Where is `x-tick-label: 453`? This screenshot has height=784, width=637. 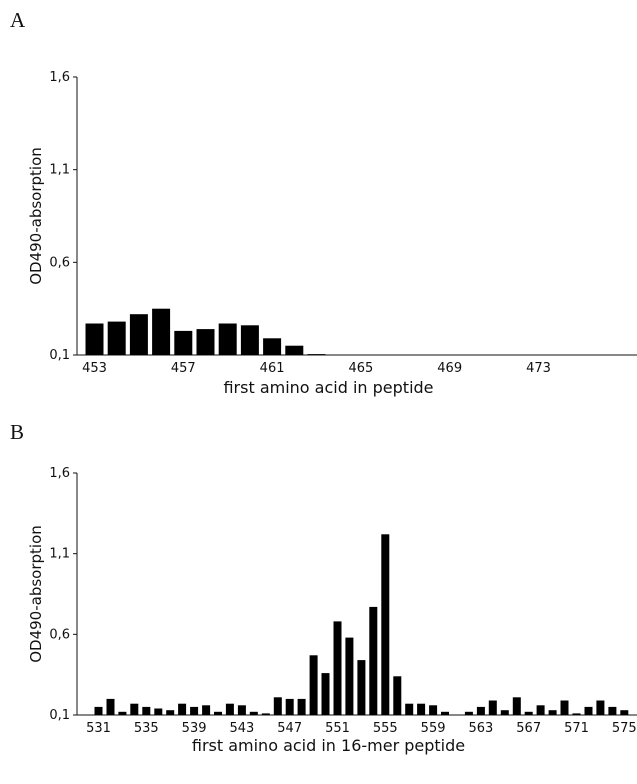 x-tick-label: 453 is located at coordinates (94, 368).